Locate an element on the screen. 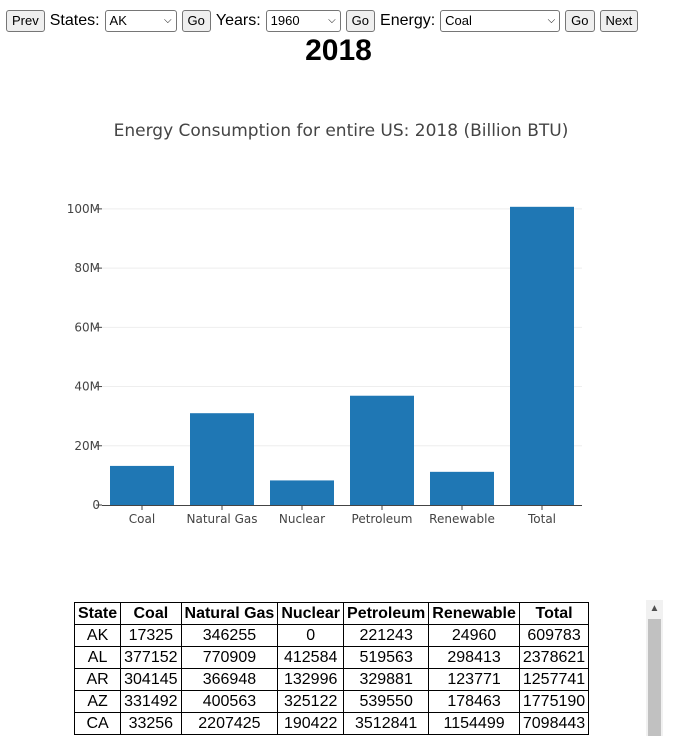 The height and width of the screenshot is (736, 677). table-cell: 412584 is located at coordinates (311, 657).